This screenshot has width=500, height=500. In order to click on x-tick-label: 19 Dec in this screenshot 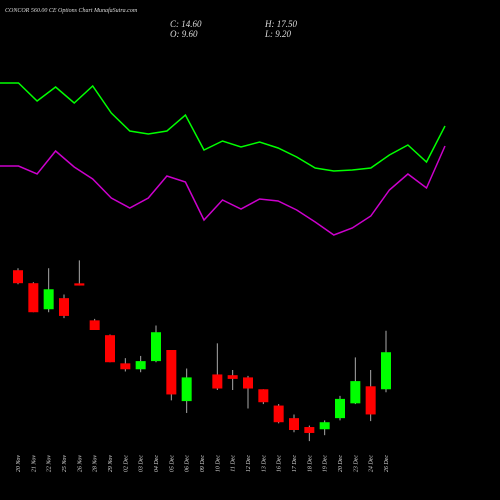, I will do `click(326, 463)`.